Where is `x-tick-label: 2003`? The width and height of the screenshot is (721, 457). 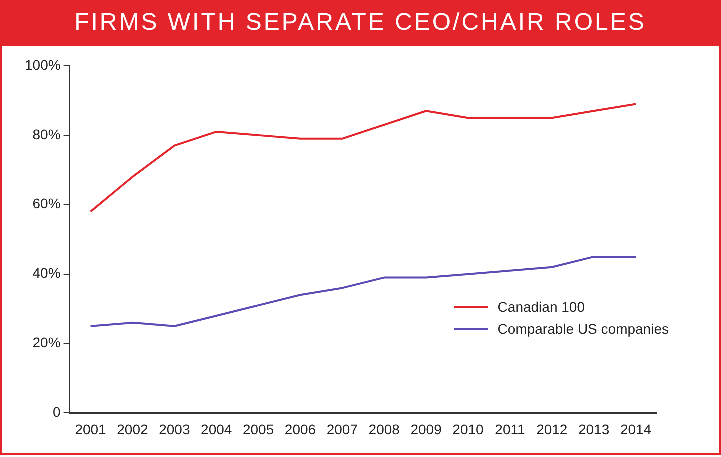
x-tick-label: 2003 is located at coordinates (174, 429).